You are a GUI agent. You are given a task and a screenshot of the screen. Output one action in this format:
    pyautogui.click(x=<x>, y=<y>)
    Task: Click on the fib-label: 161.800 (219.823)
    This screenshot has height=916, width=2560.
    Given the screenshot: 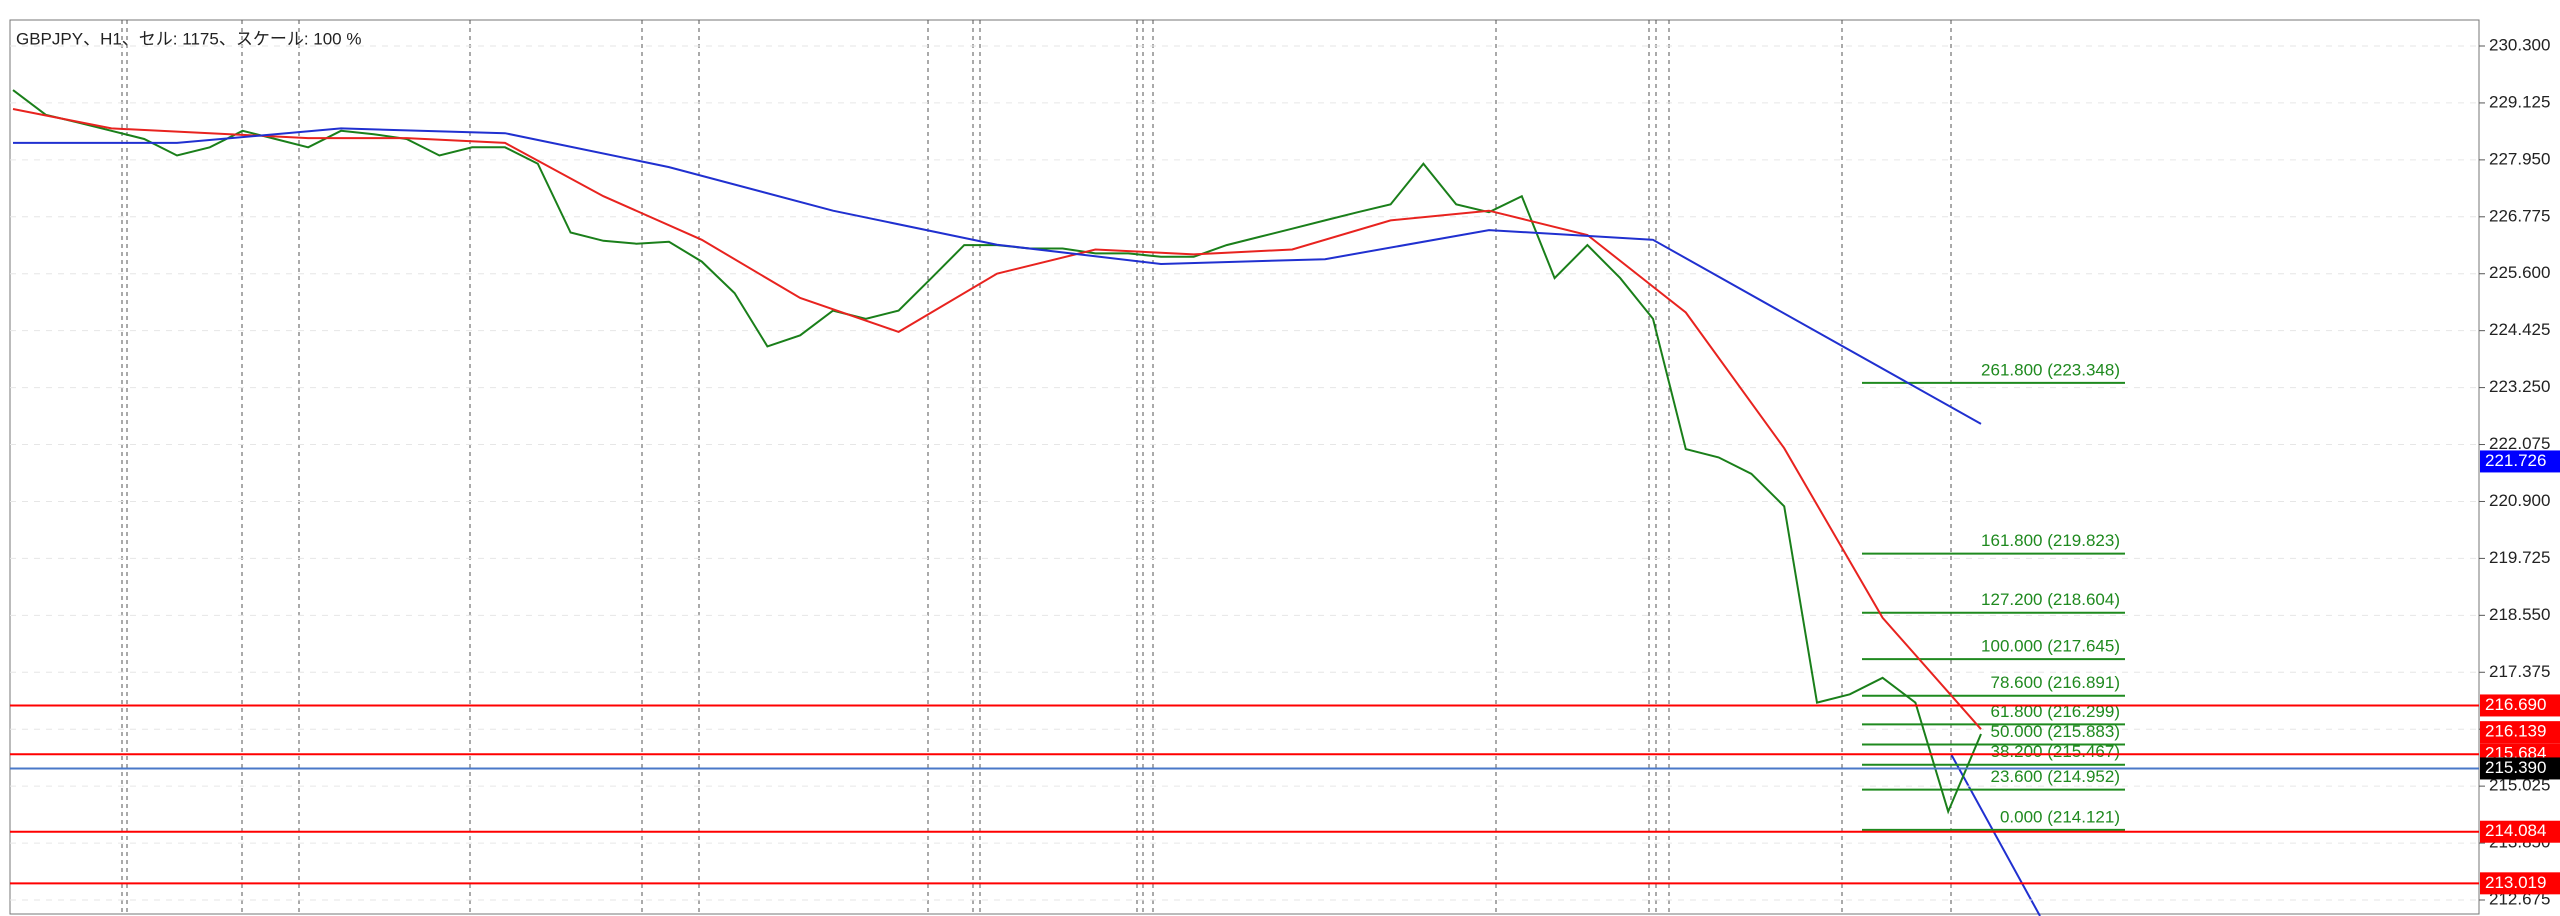 What is the action you would take?
    pyautogui.click(x=2050, y=540)
    